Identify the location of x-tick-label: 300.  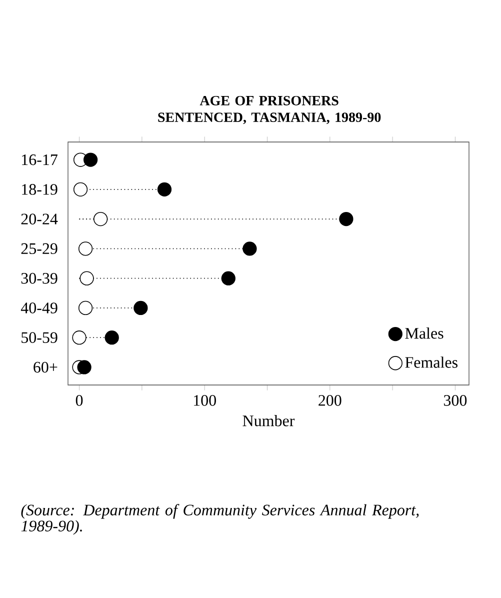
(455, 400).